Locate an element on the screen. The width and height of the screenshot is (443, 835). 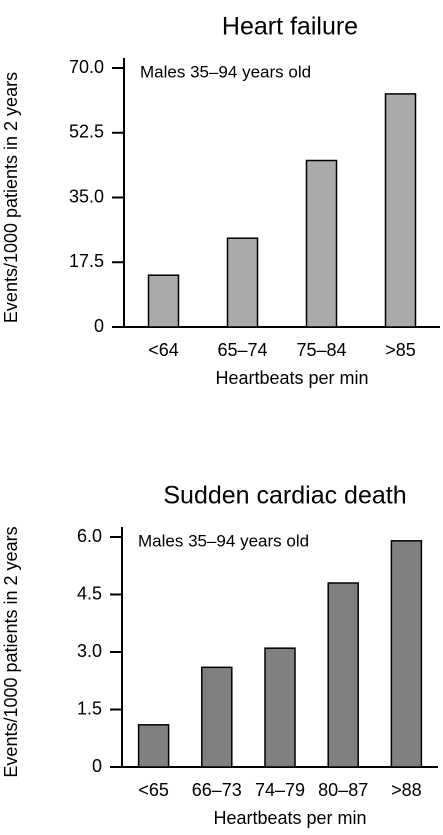
y-tick-label: 1.5 is located at coordinates (89, 708).